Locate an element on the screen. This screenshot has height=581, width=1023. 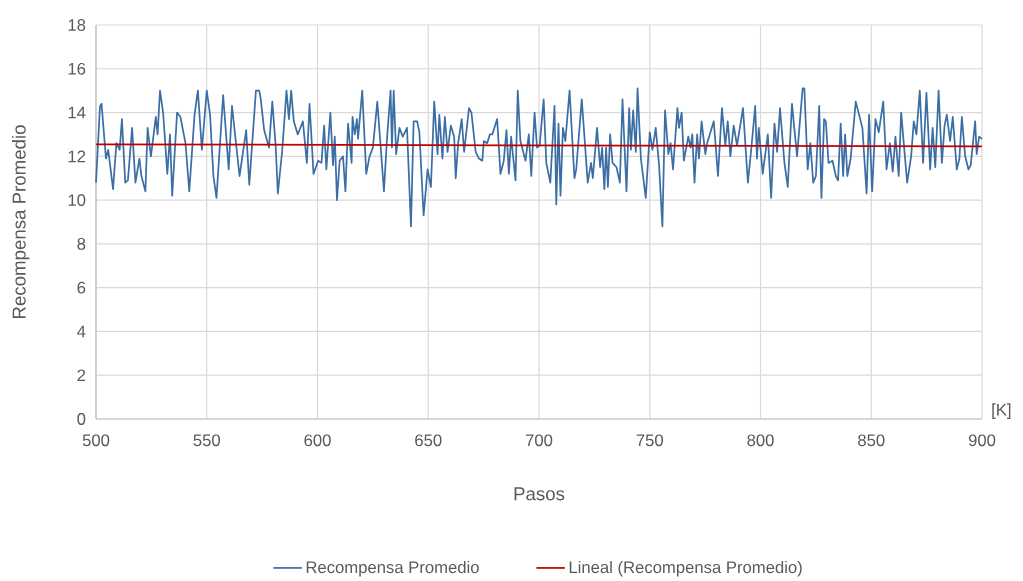
x-tick-label: 750 is located at coordinates (649, 440).